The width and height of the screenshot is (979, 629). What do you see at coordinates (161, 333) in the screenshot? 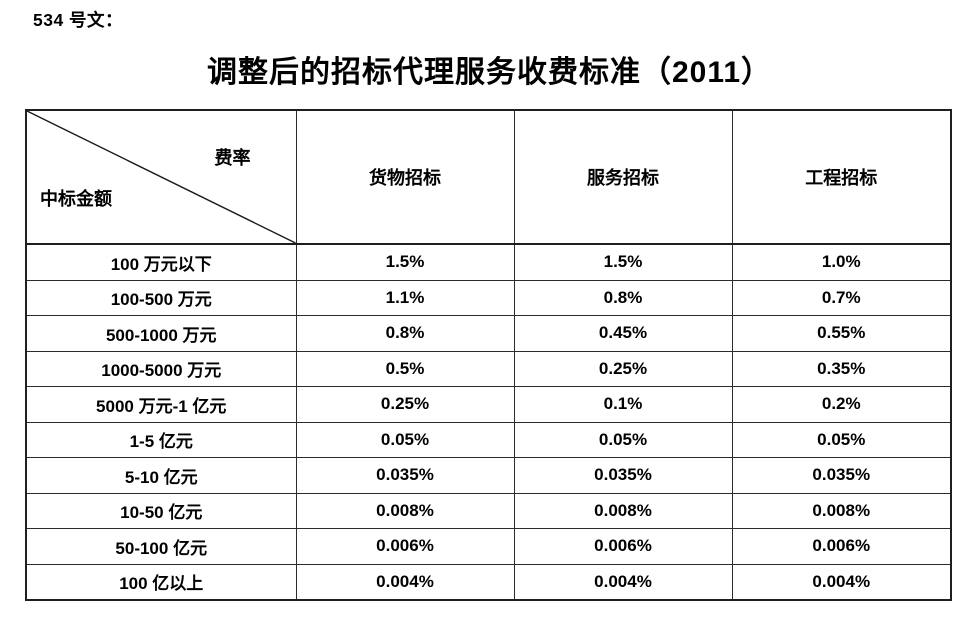
I see `row-label: 500-1000 万元` at bounding box center [161, 333].